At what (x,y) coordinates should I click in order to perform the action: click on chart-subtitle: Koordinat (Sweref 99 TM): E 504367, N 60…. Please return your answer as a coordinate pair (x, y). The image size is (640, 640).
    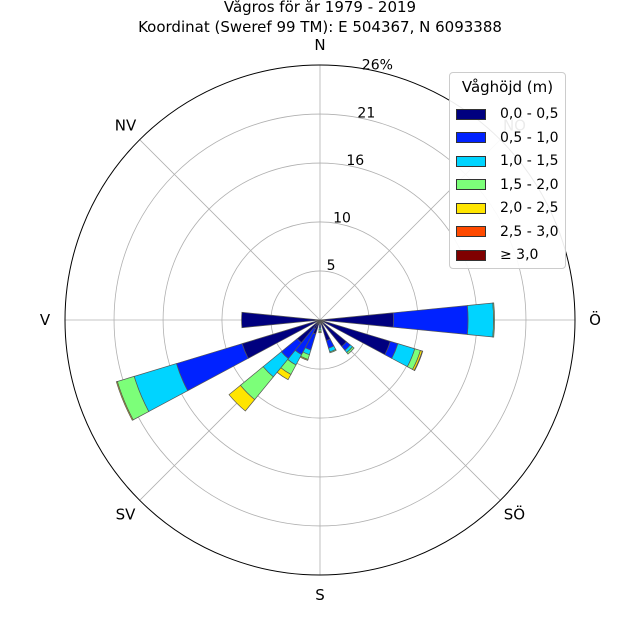
    Looking at the image, I should click on (320, 27).